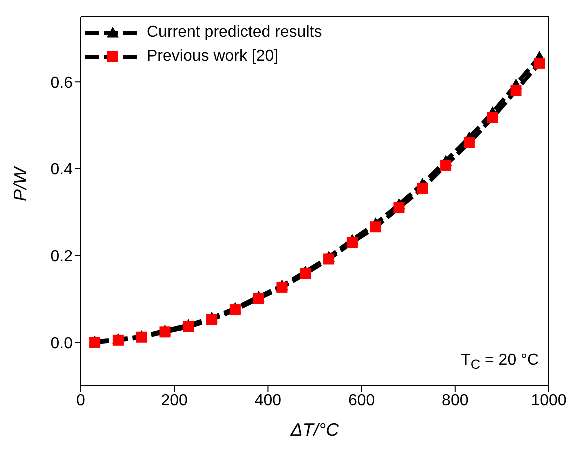  Describe the element at coordinates (81, 401) in the screenshot. I see `x-tick-label: 0` at that location.